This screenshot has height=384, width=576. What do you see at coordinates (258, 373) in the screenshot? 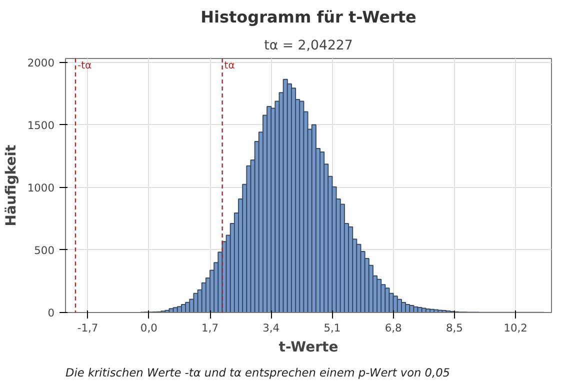
I see `text: Die kritischen Werte -tα und tα entsprechen einem p-Wert von 0,05` at bounding box center [258, 373].